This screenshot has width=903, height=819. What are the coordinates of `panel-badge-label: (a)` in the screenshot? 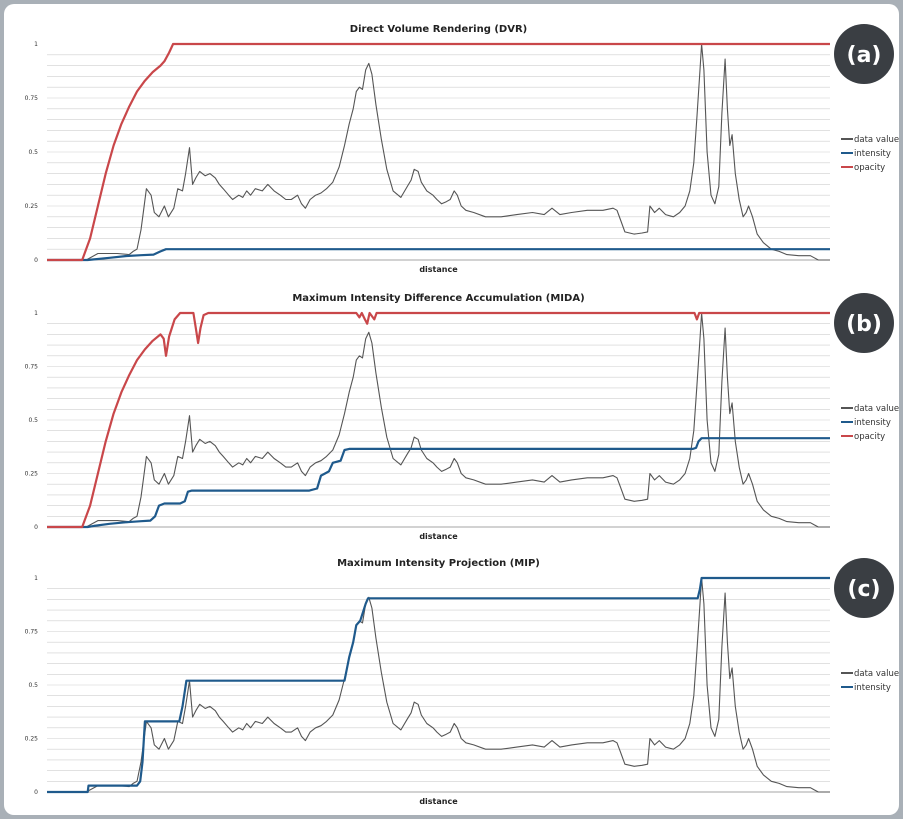 It's located at (864, 55).